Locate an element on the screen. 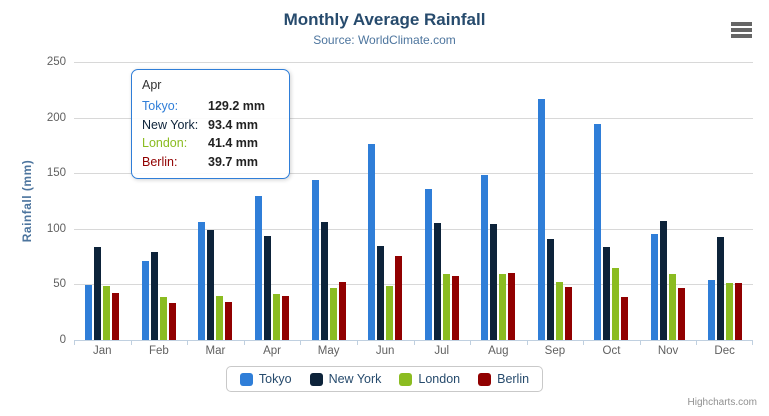 The image size is (769, 416). legend-swatch-icon is located at coordinates (246, 379).